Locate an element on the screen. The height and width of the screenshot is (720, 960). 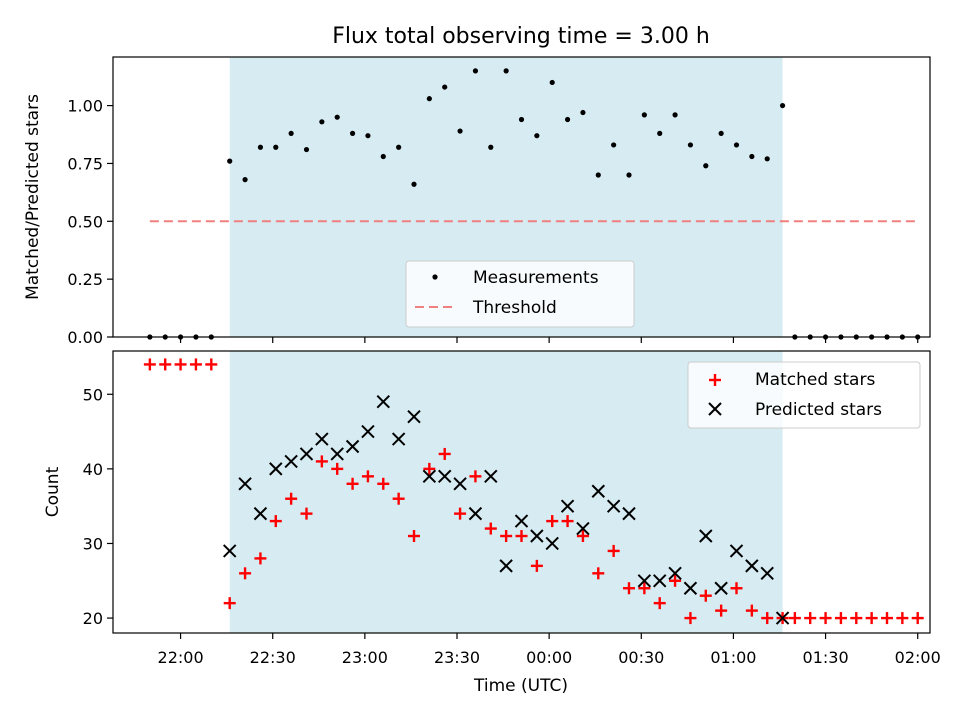
top-y-axis-label: Matched/Predicted stars is located at coordinates (33, 197).